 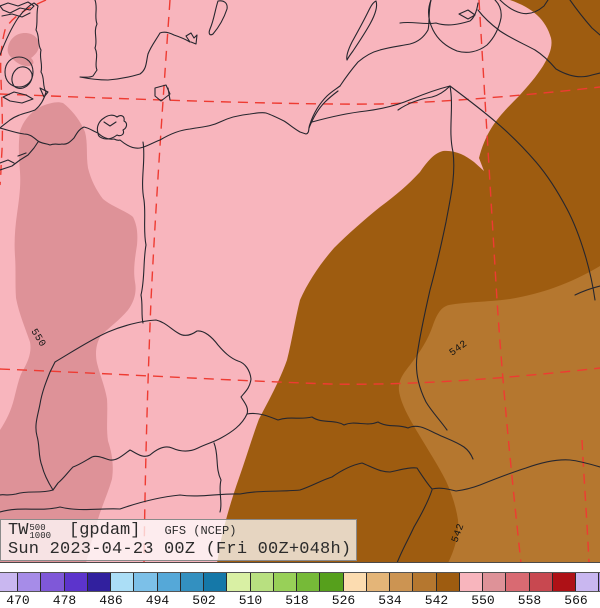 I want to click on map-frame-line, so click(x=300, y=562).